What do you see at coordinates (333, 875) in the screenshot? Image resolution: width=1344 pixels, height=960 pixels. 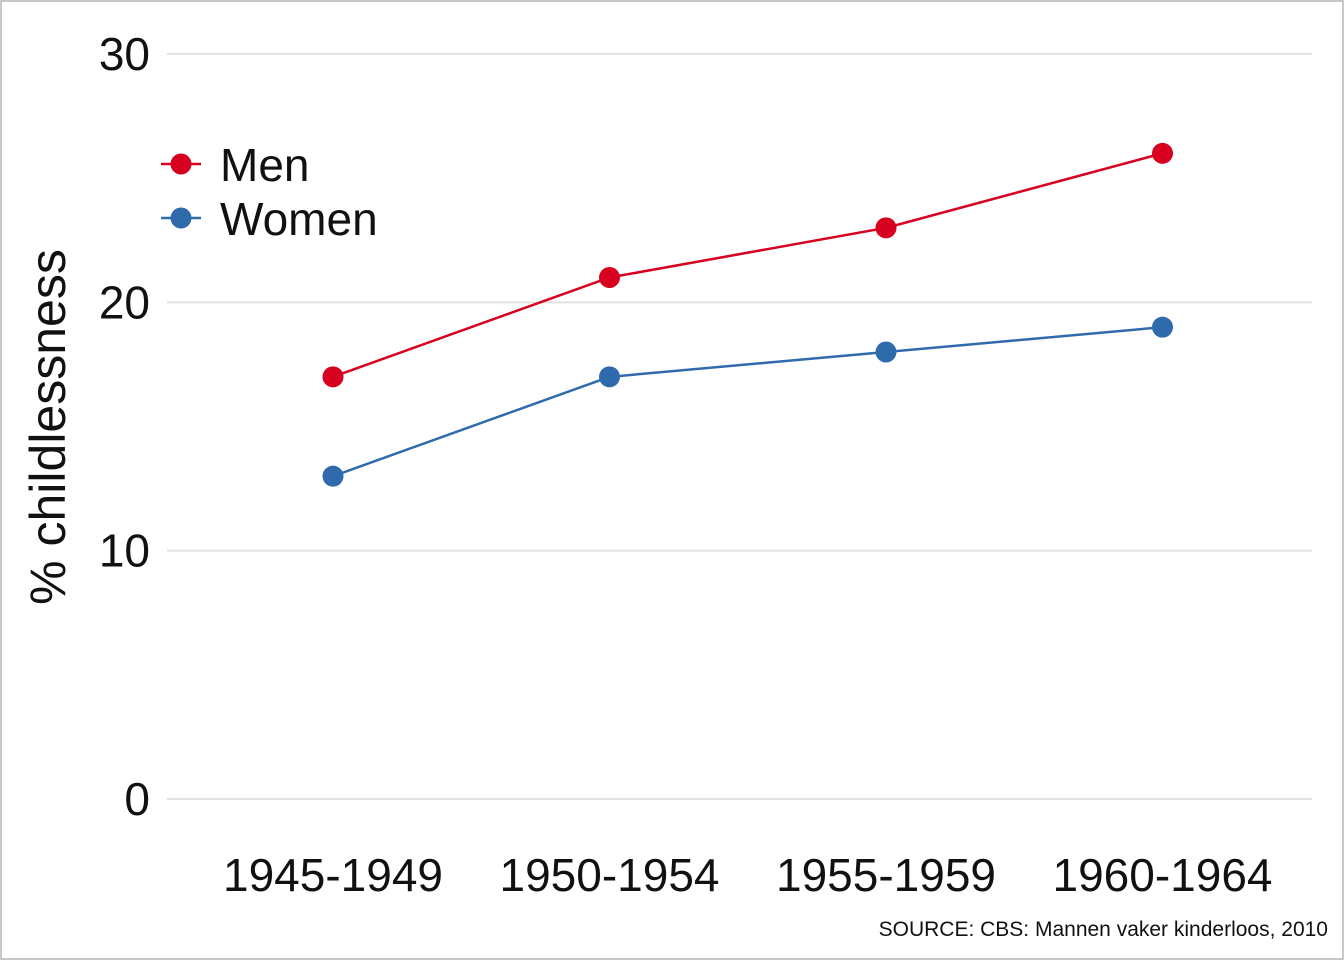 I see `x-tick-label: 1945-1949` at bounding box center [333, 875].